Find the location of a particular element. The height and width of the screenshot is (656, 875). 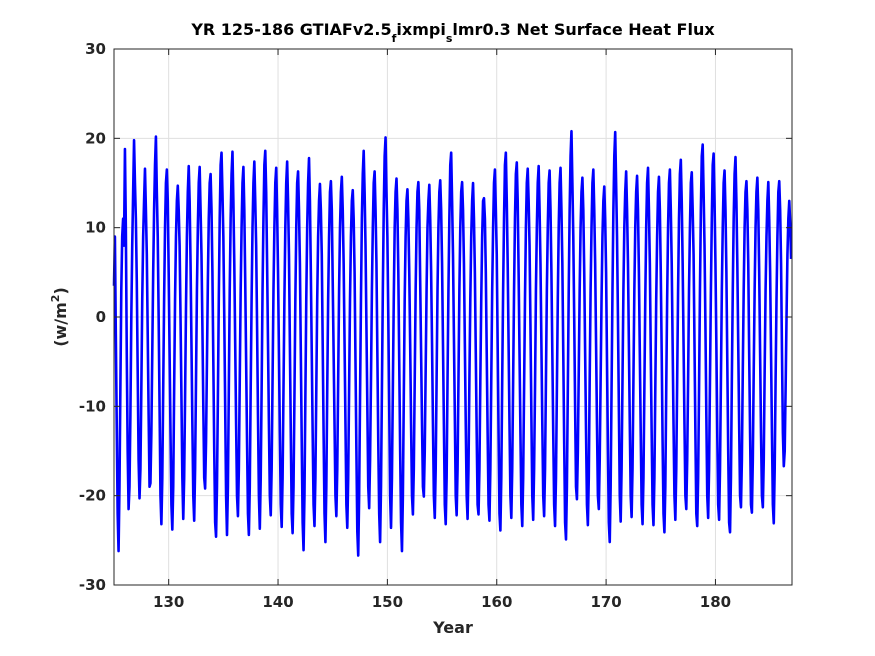

x-axis-label: Year is located at coordinates (452, 627).